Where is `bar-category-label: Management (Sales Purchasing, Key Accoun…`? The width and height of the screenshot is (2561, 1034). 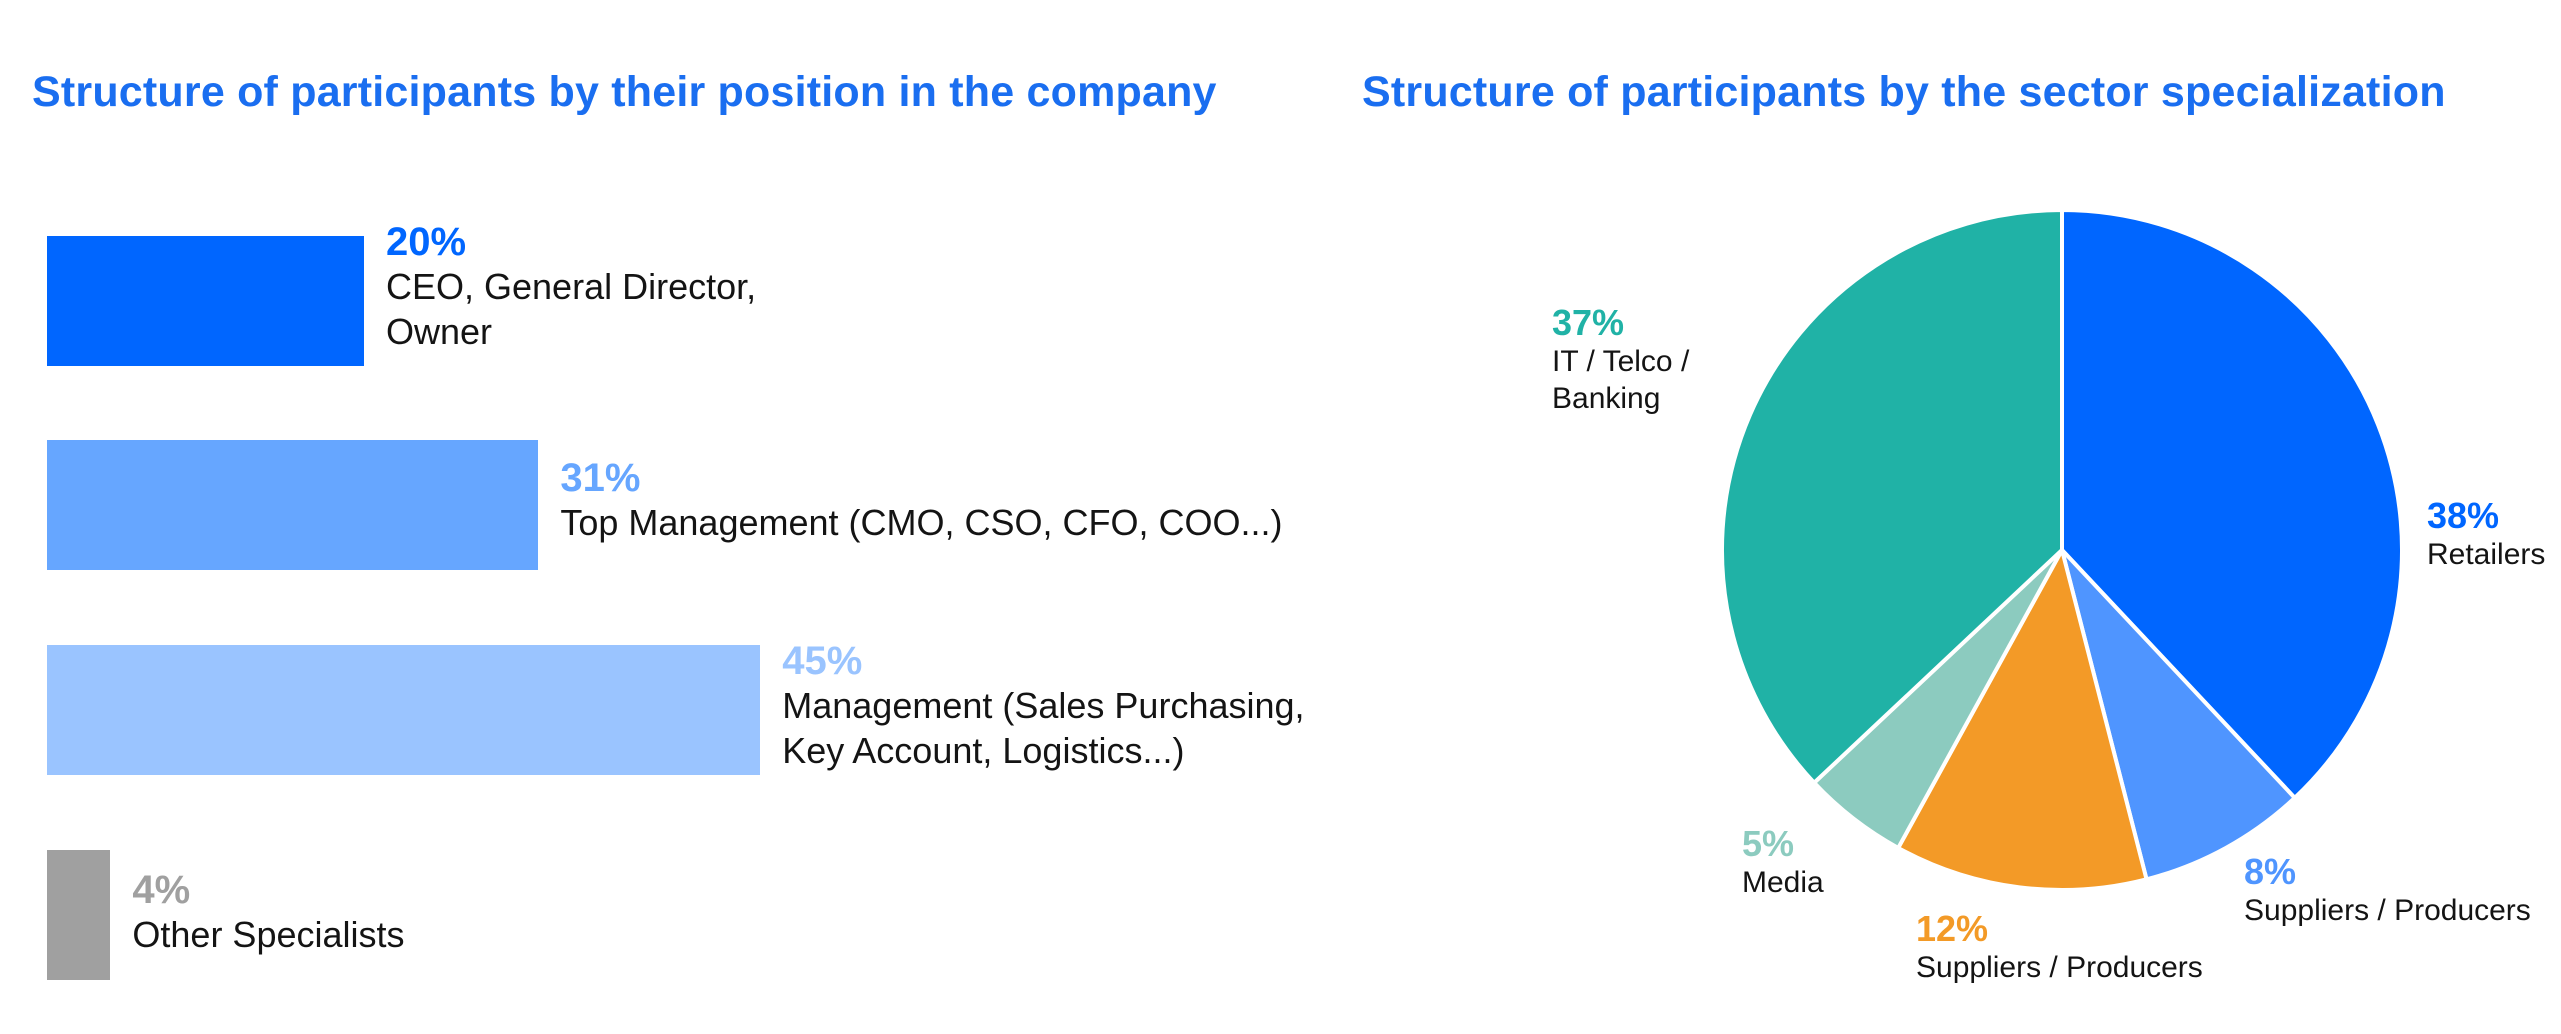
bar-category-label: Management (Sales Purchasing, Key Accoun… is located at coordinates (1043, 728).